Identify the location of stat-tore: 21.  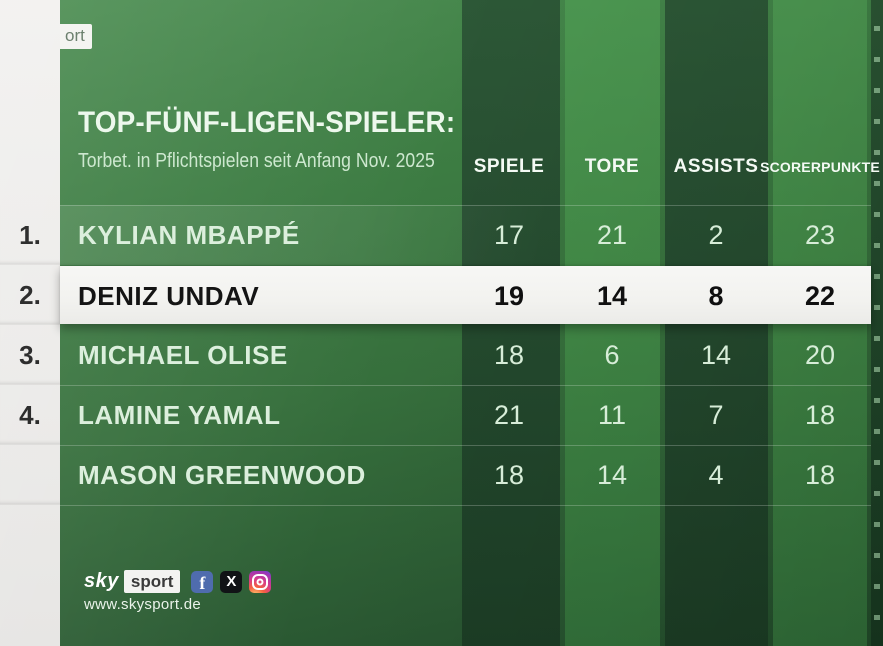
(612, 235).